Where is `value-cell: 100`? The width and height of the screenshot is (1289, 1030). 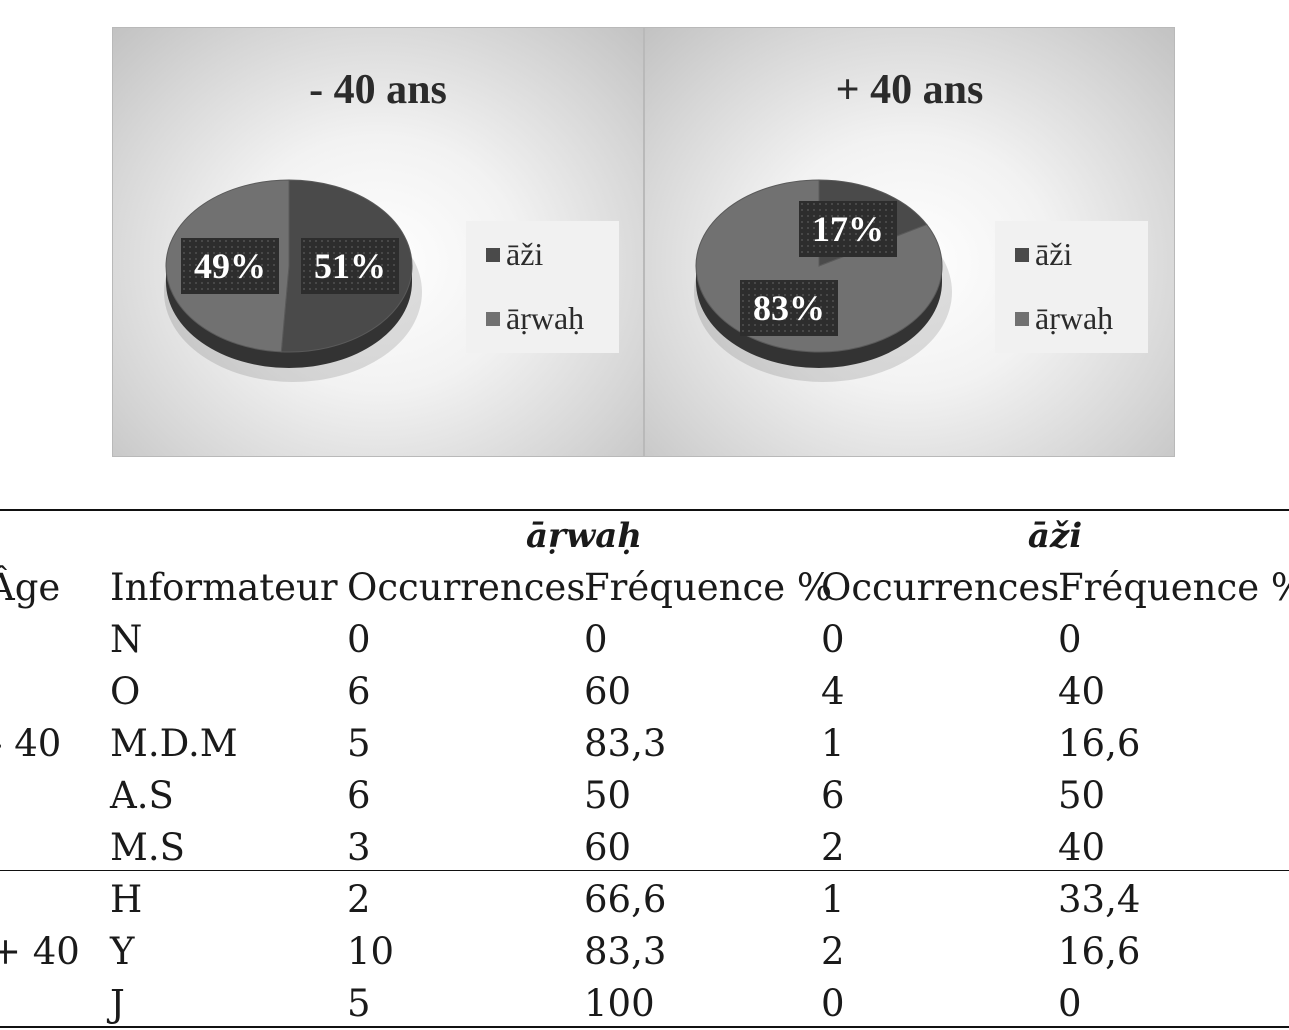 value-cell: 100 is located at coordinates (619, 1003).